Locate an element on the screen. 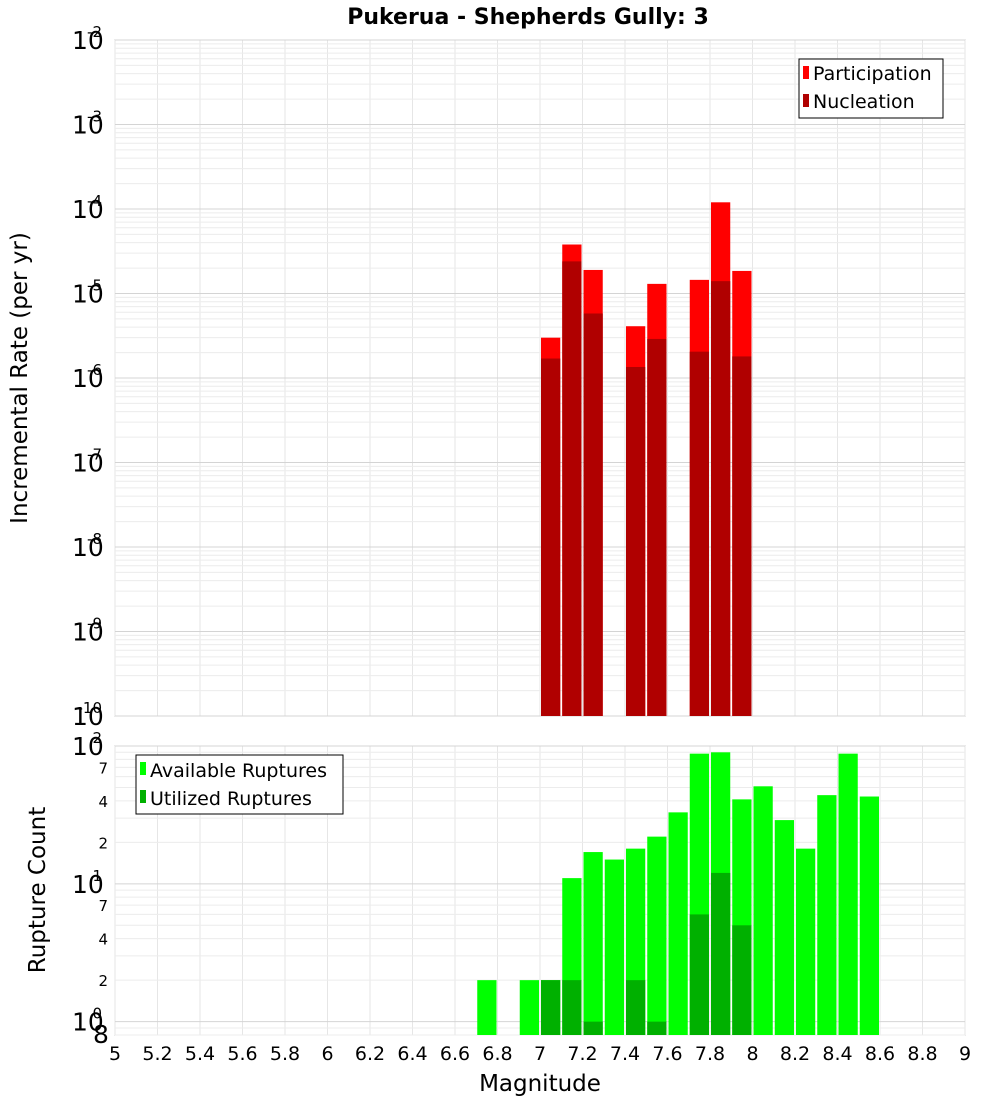  x-tick-label: 8.6 is located at coordinates (880, 1054).